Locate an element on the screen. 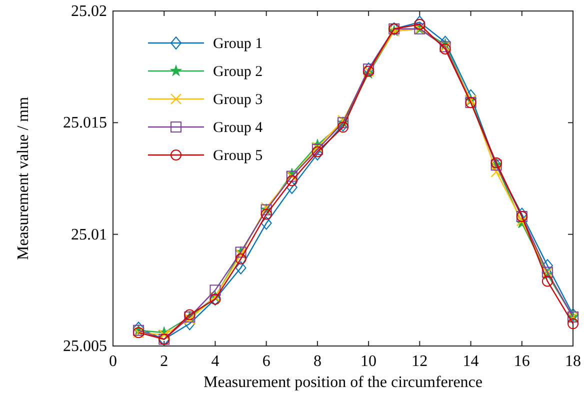  x-tick-label: 10 is located at coordinates (368, 361).